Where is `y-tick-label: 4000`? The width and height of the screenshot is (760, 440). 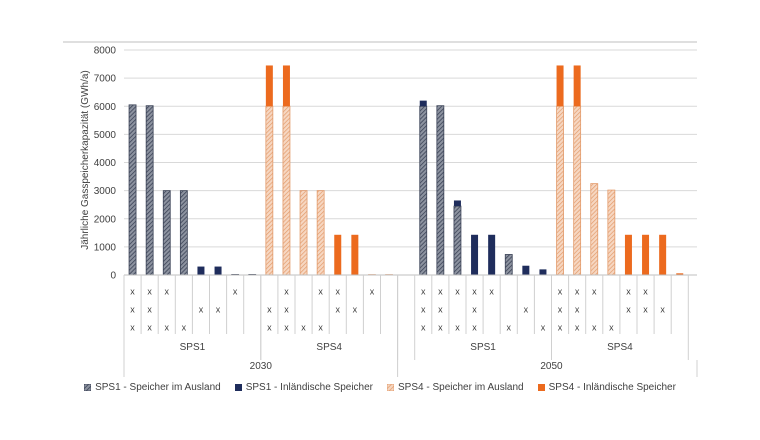 y-tick-label: 4000 is located at coordinates (105, 163).